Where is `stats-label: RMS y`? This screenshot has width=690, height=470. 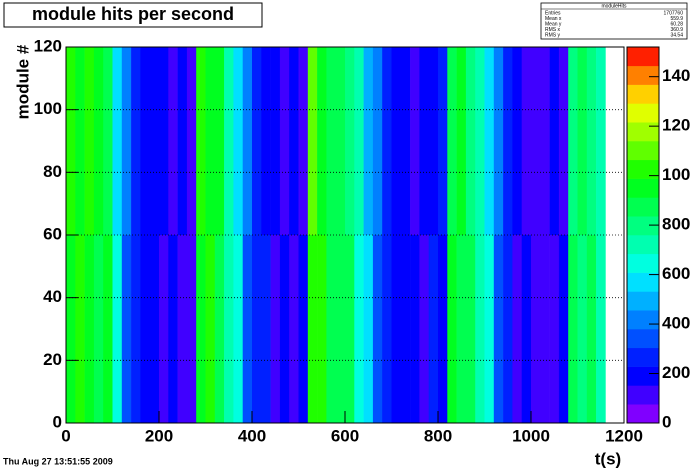 stats-label: RMS y is located at coordinates (553, 35).